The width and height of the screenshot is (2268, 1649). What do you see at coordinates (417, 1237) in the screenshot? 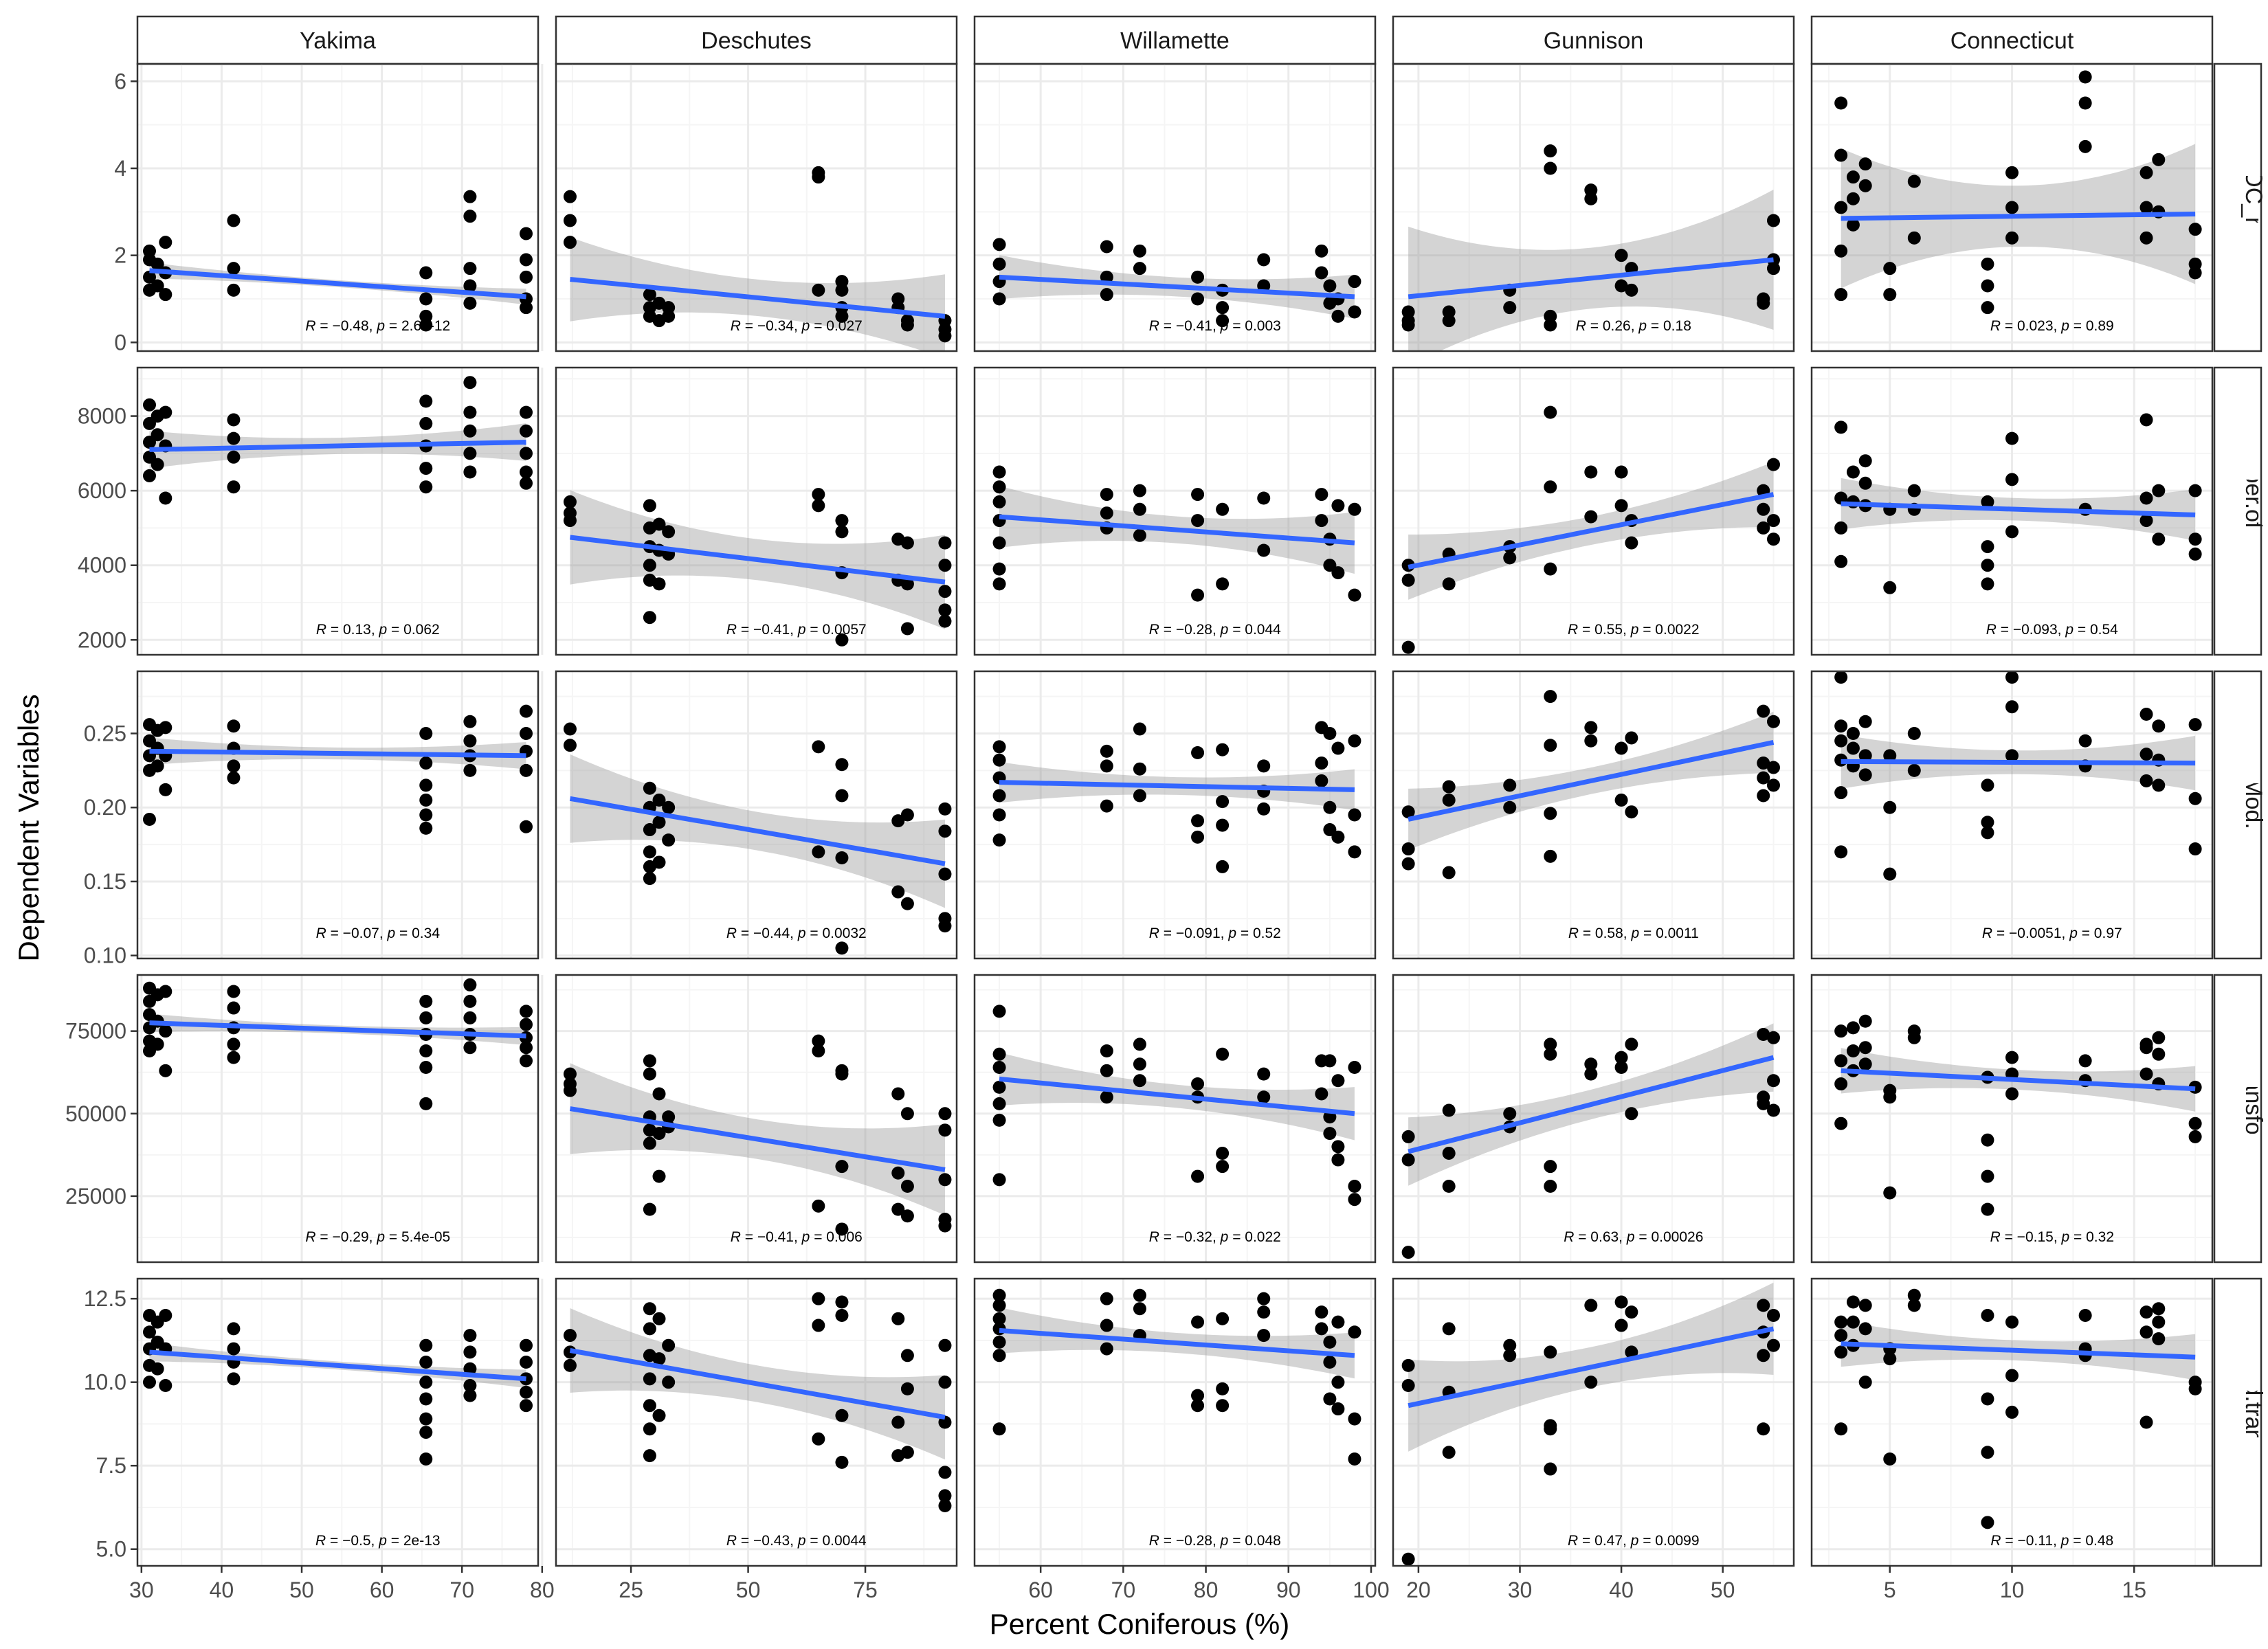
I see `annotation-part: = 5.4e-05` at bounding box center [417, 1237].